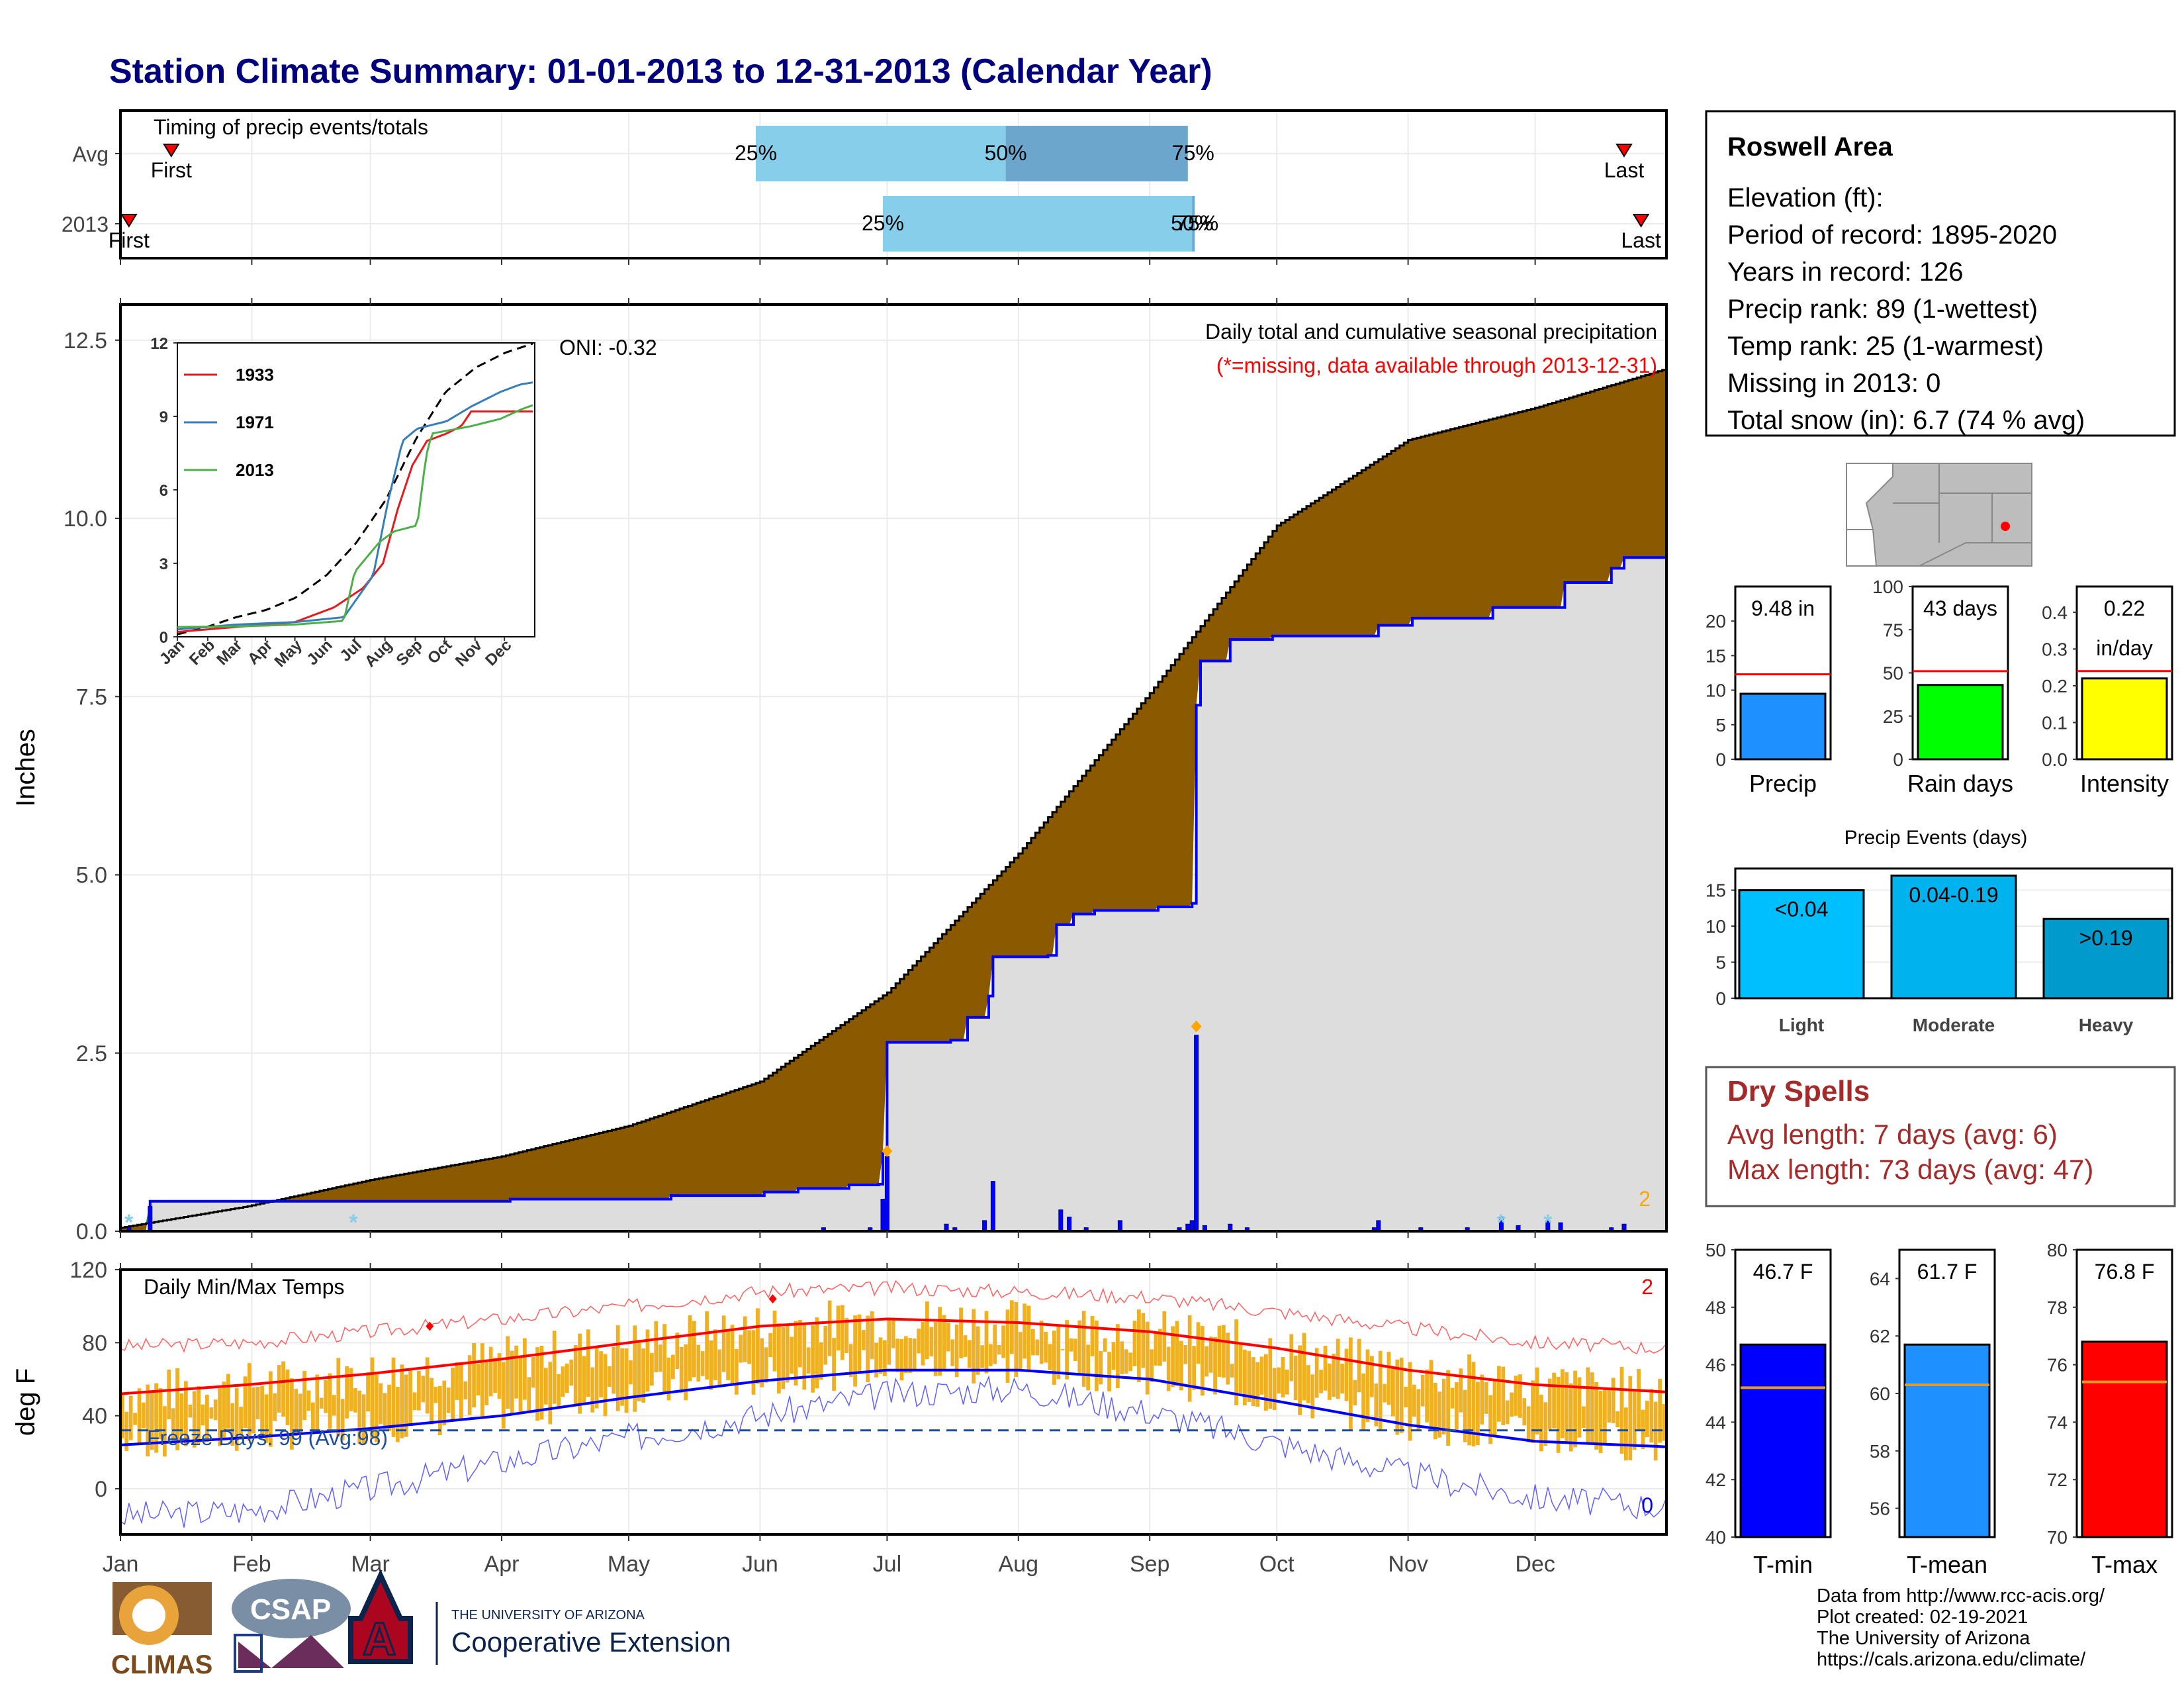 The height and width of the screenshot is (1688, 2184). I want to click on inset-series-2013, so click(355, 516).